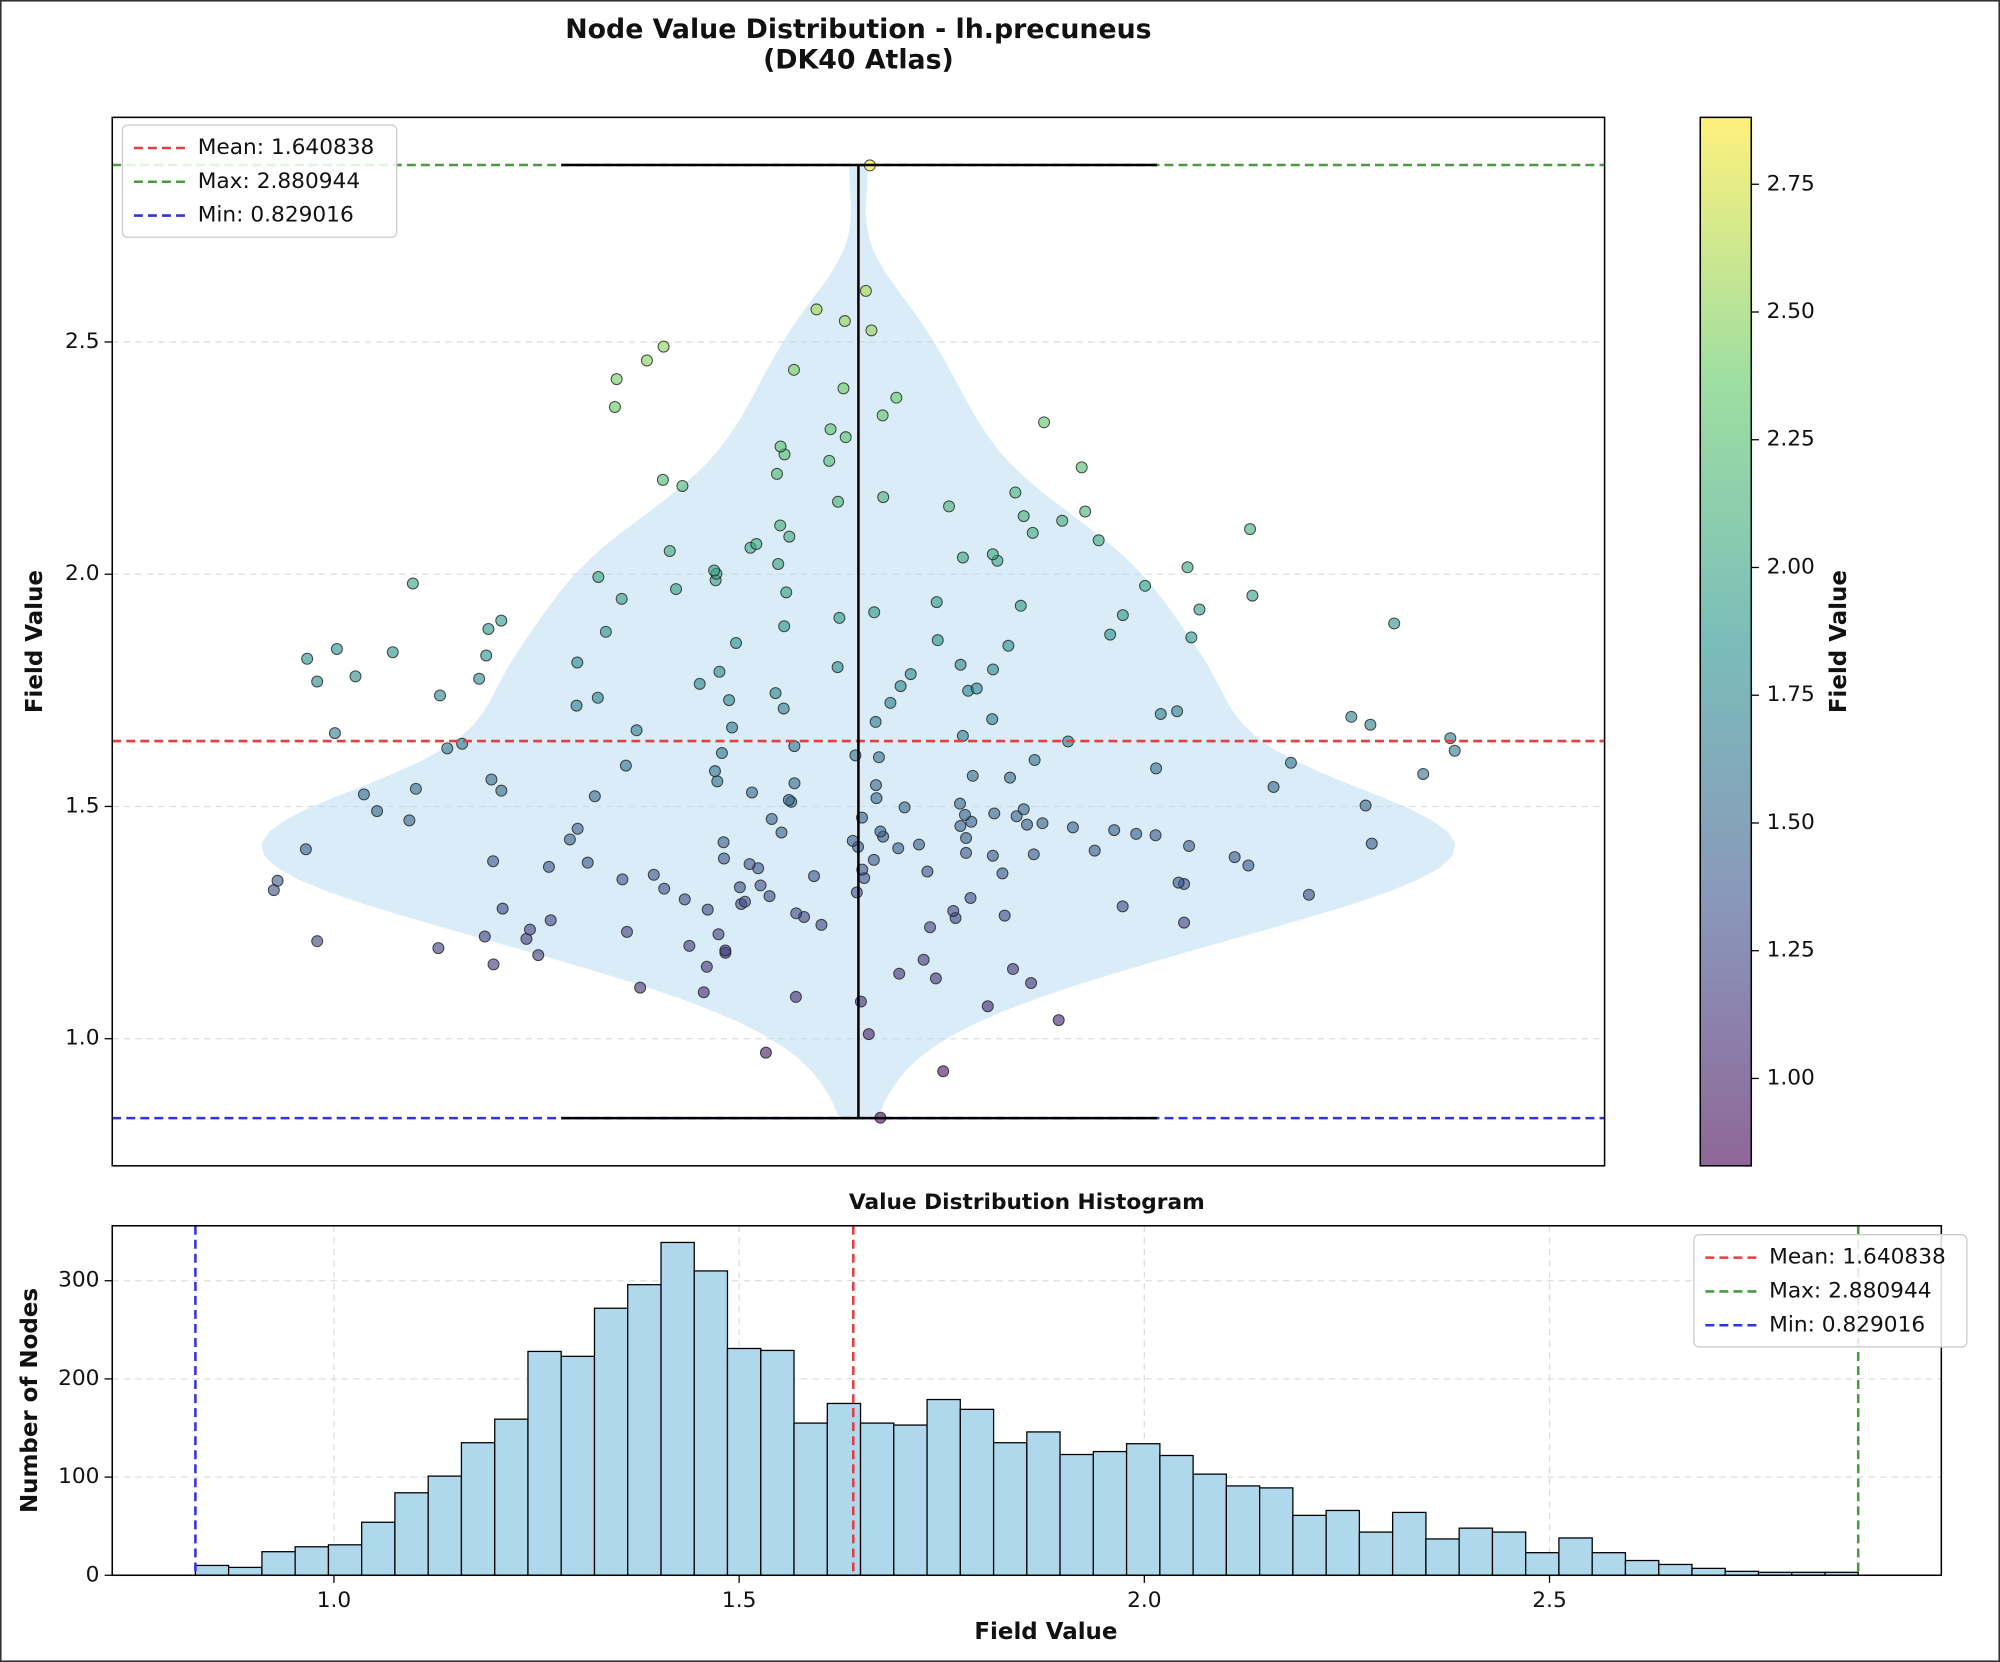 The height and width of the screenshot is (1662, 2000). Describe the element at coordinates (279, 181) in the screenshot. I see `legend-label: Max: 2.880944` at that location.